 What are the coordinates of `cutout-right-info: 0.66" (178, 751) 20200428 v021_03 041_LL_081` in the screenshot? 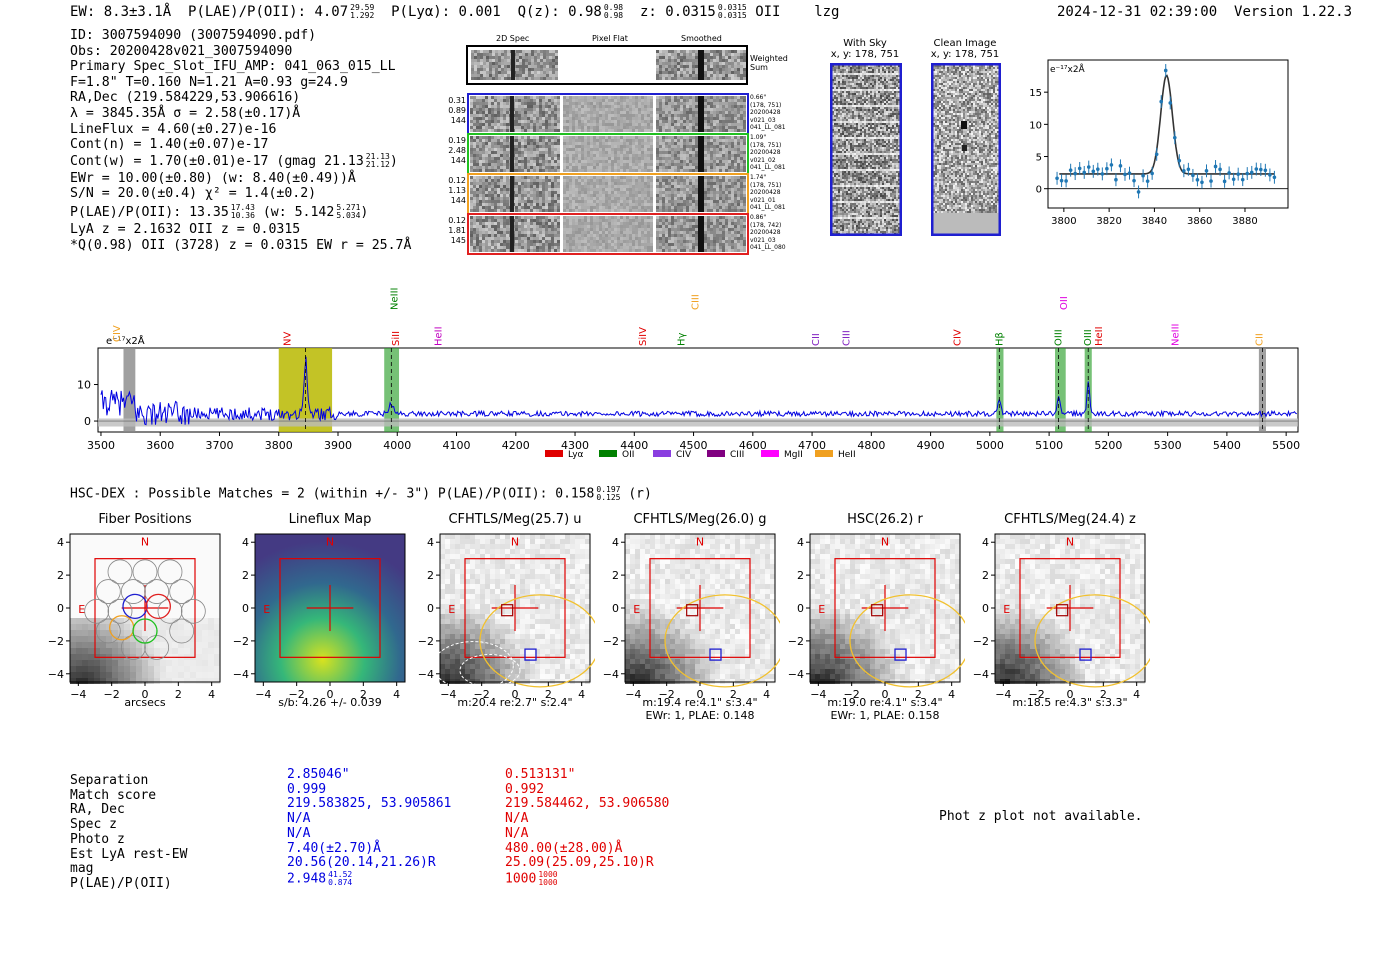 It's located at (768, 112).